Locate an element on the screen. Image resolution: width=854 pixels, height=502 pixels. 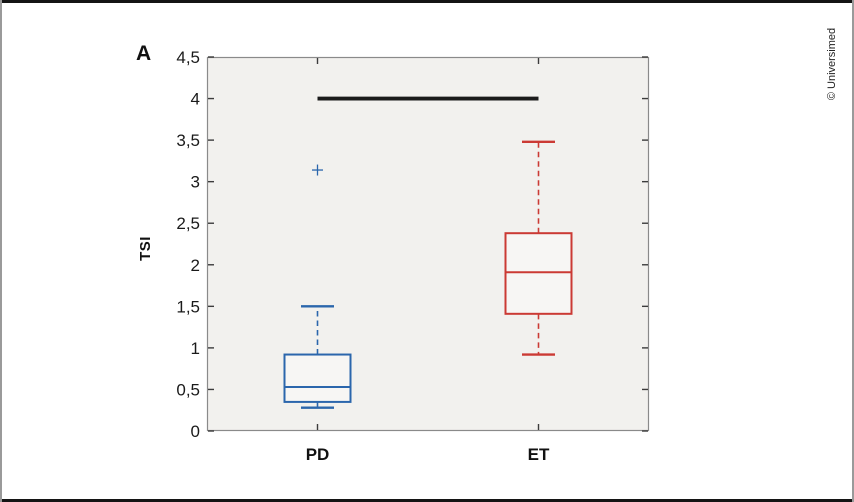
y-tick-label: 2,5 is located at coordinates (188, 223).